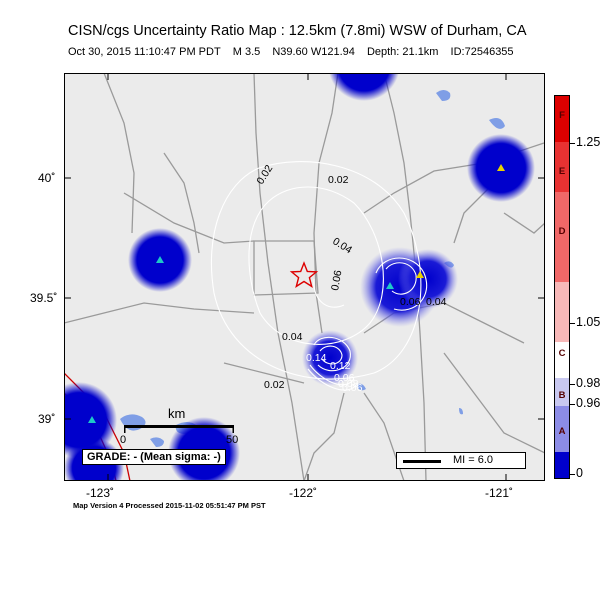  I want to click on colorbar-tick: 0.98, so click(588, 383).